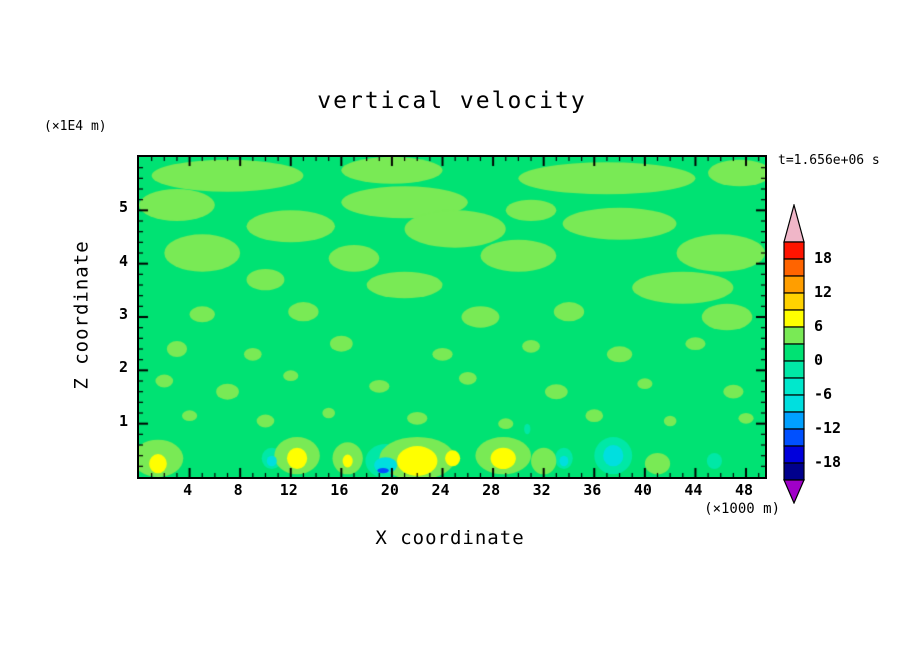  Describe the element at coordinates (823, 394) in the screenshot. I see `colorbar-tick-label: -6` at that location.